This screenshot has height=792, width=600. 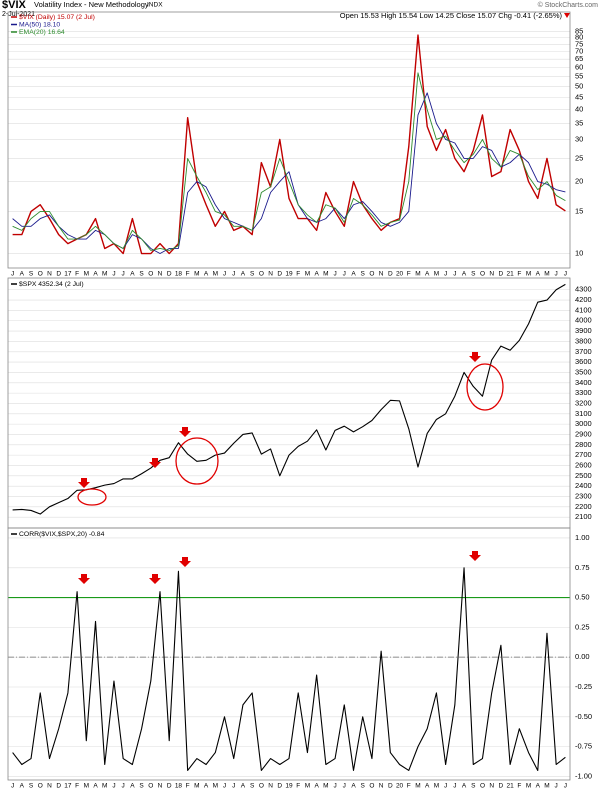 I want to click on x-tick-label: 18, so click(x=179, y=274).